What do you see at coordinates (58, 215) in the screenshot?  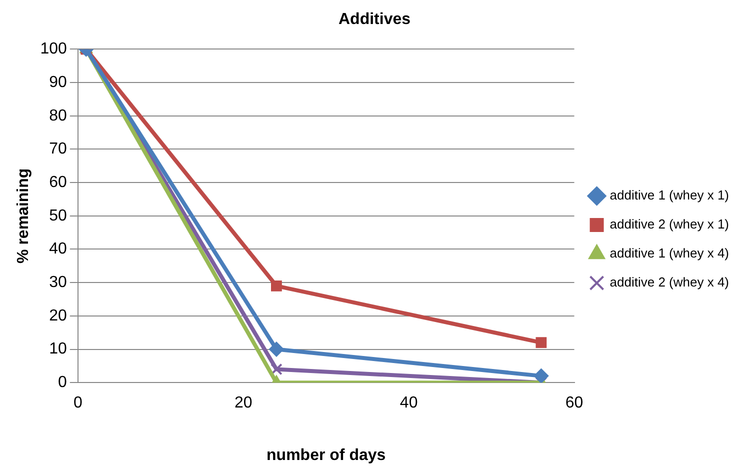 I see `y-tick-label: 50` at bounding box center [58, 215].